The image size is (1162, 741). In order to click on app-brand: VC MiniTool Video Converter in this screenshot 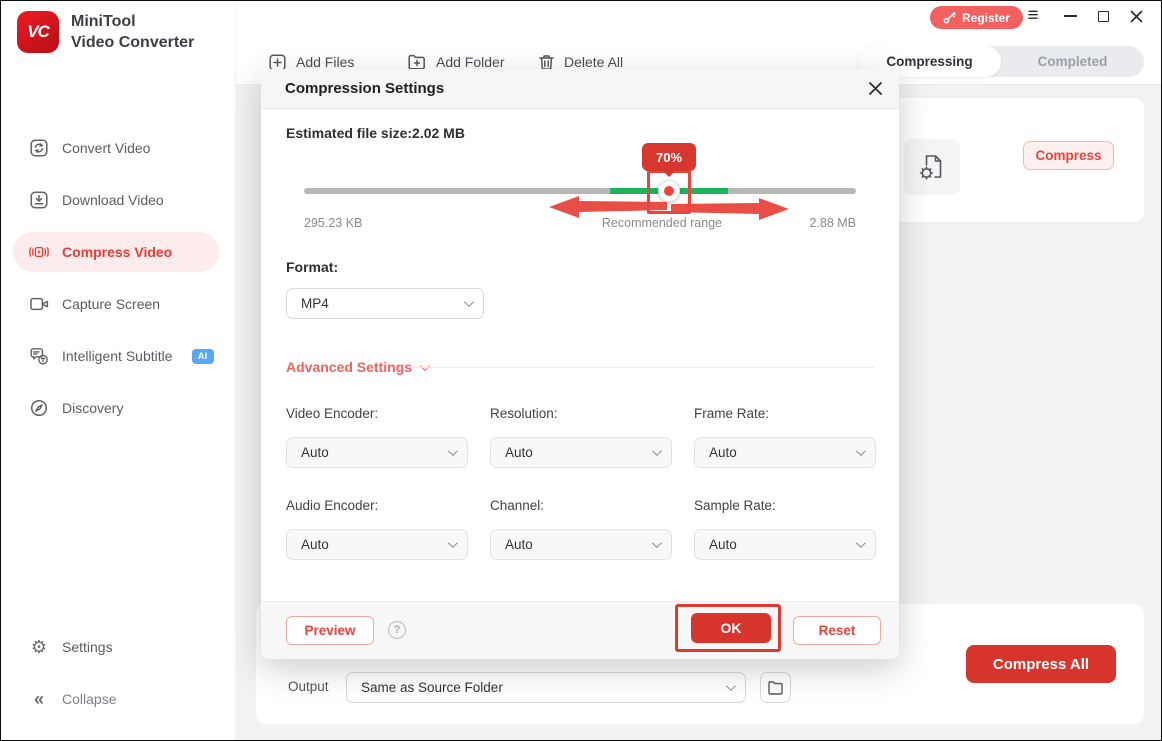, I will do `click(105, 32)`.